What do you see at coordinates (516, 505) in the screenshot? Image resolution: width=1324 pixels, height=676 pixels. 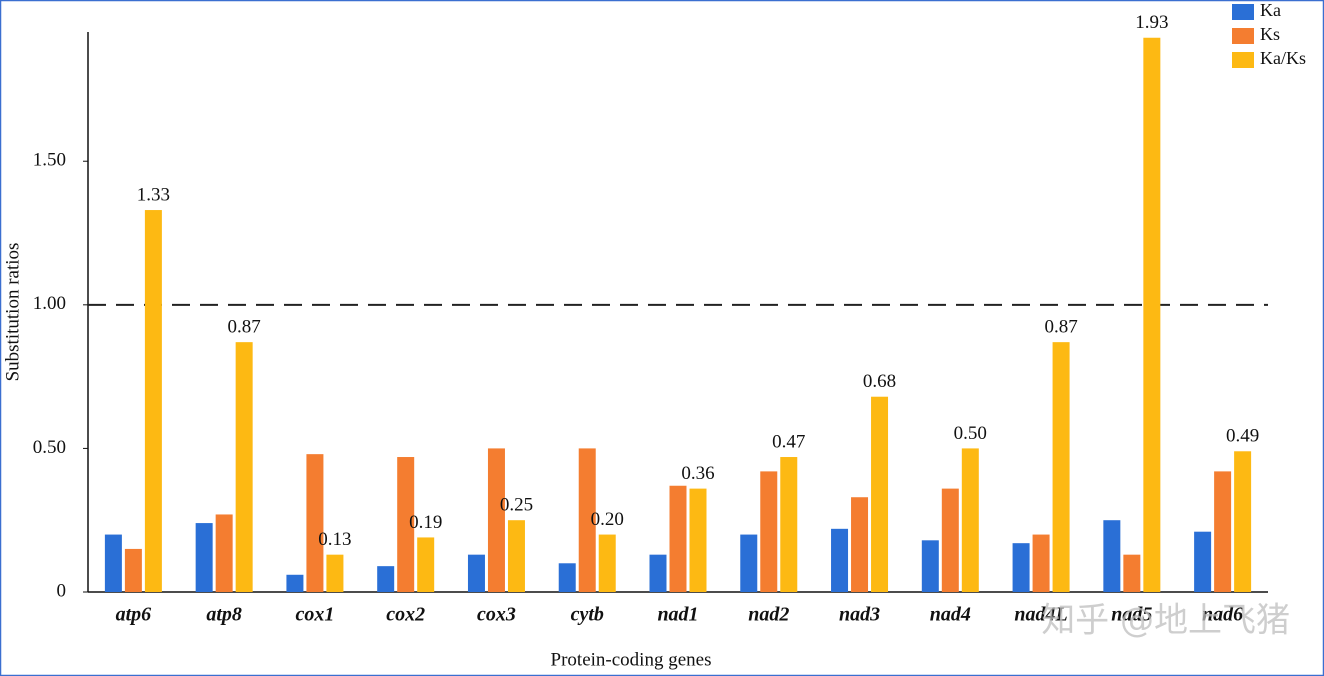 I see `data-label: 0.25` at bounding box center [516, 505].